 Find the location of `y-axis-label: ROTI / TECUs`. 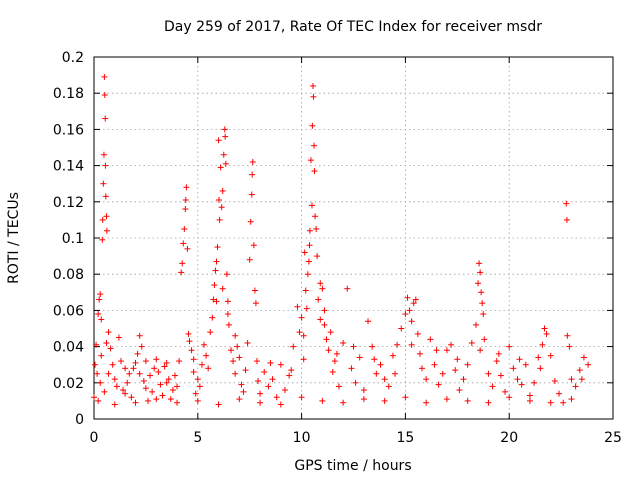

y-axis-label: ROTI / TECUs is located at coordinates (14, 238).